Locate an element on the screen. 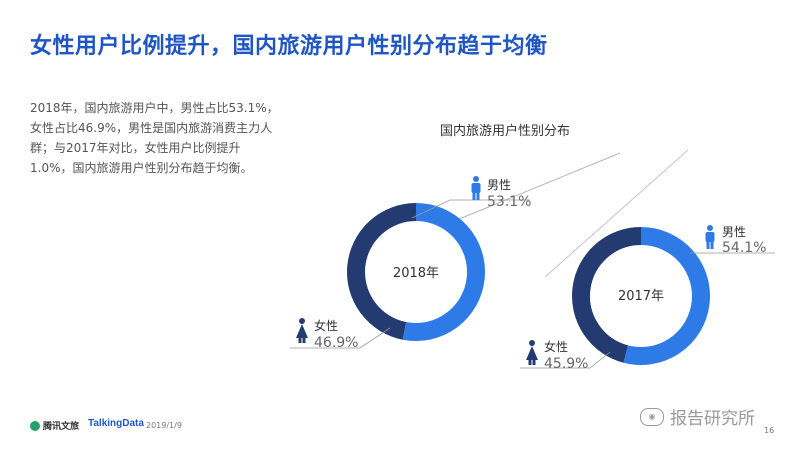 The width and height of the screenshot is (800, 450). logo-text: 腾讯文旅 is located at coordinates (61, 427).